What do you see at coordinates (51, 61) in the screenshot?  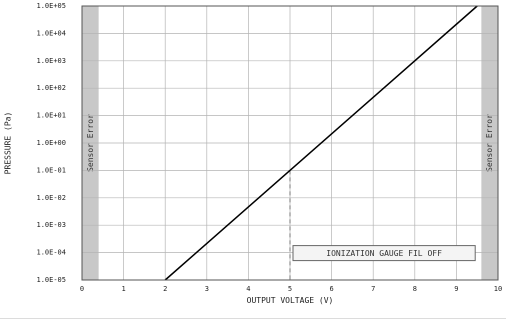 I see `y-tick-label: 1.0E+03` at bounding box center [51, 61].